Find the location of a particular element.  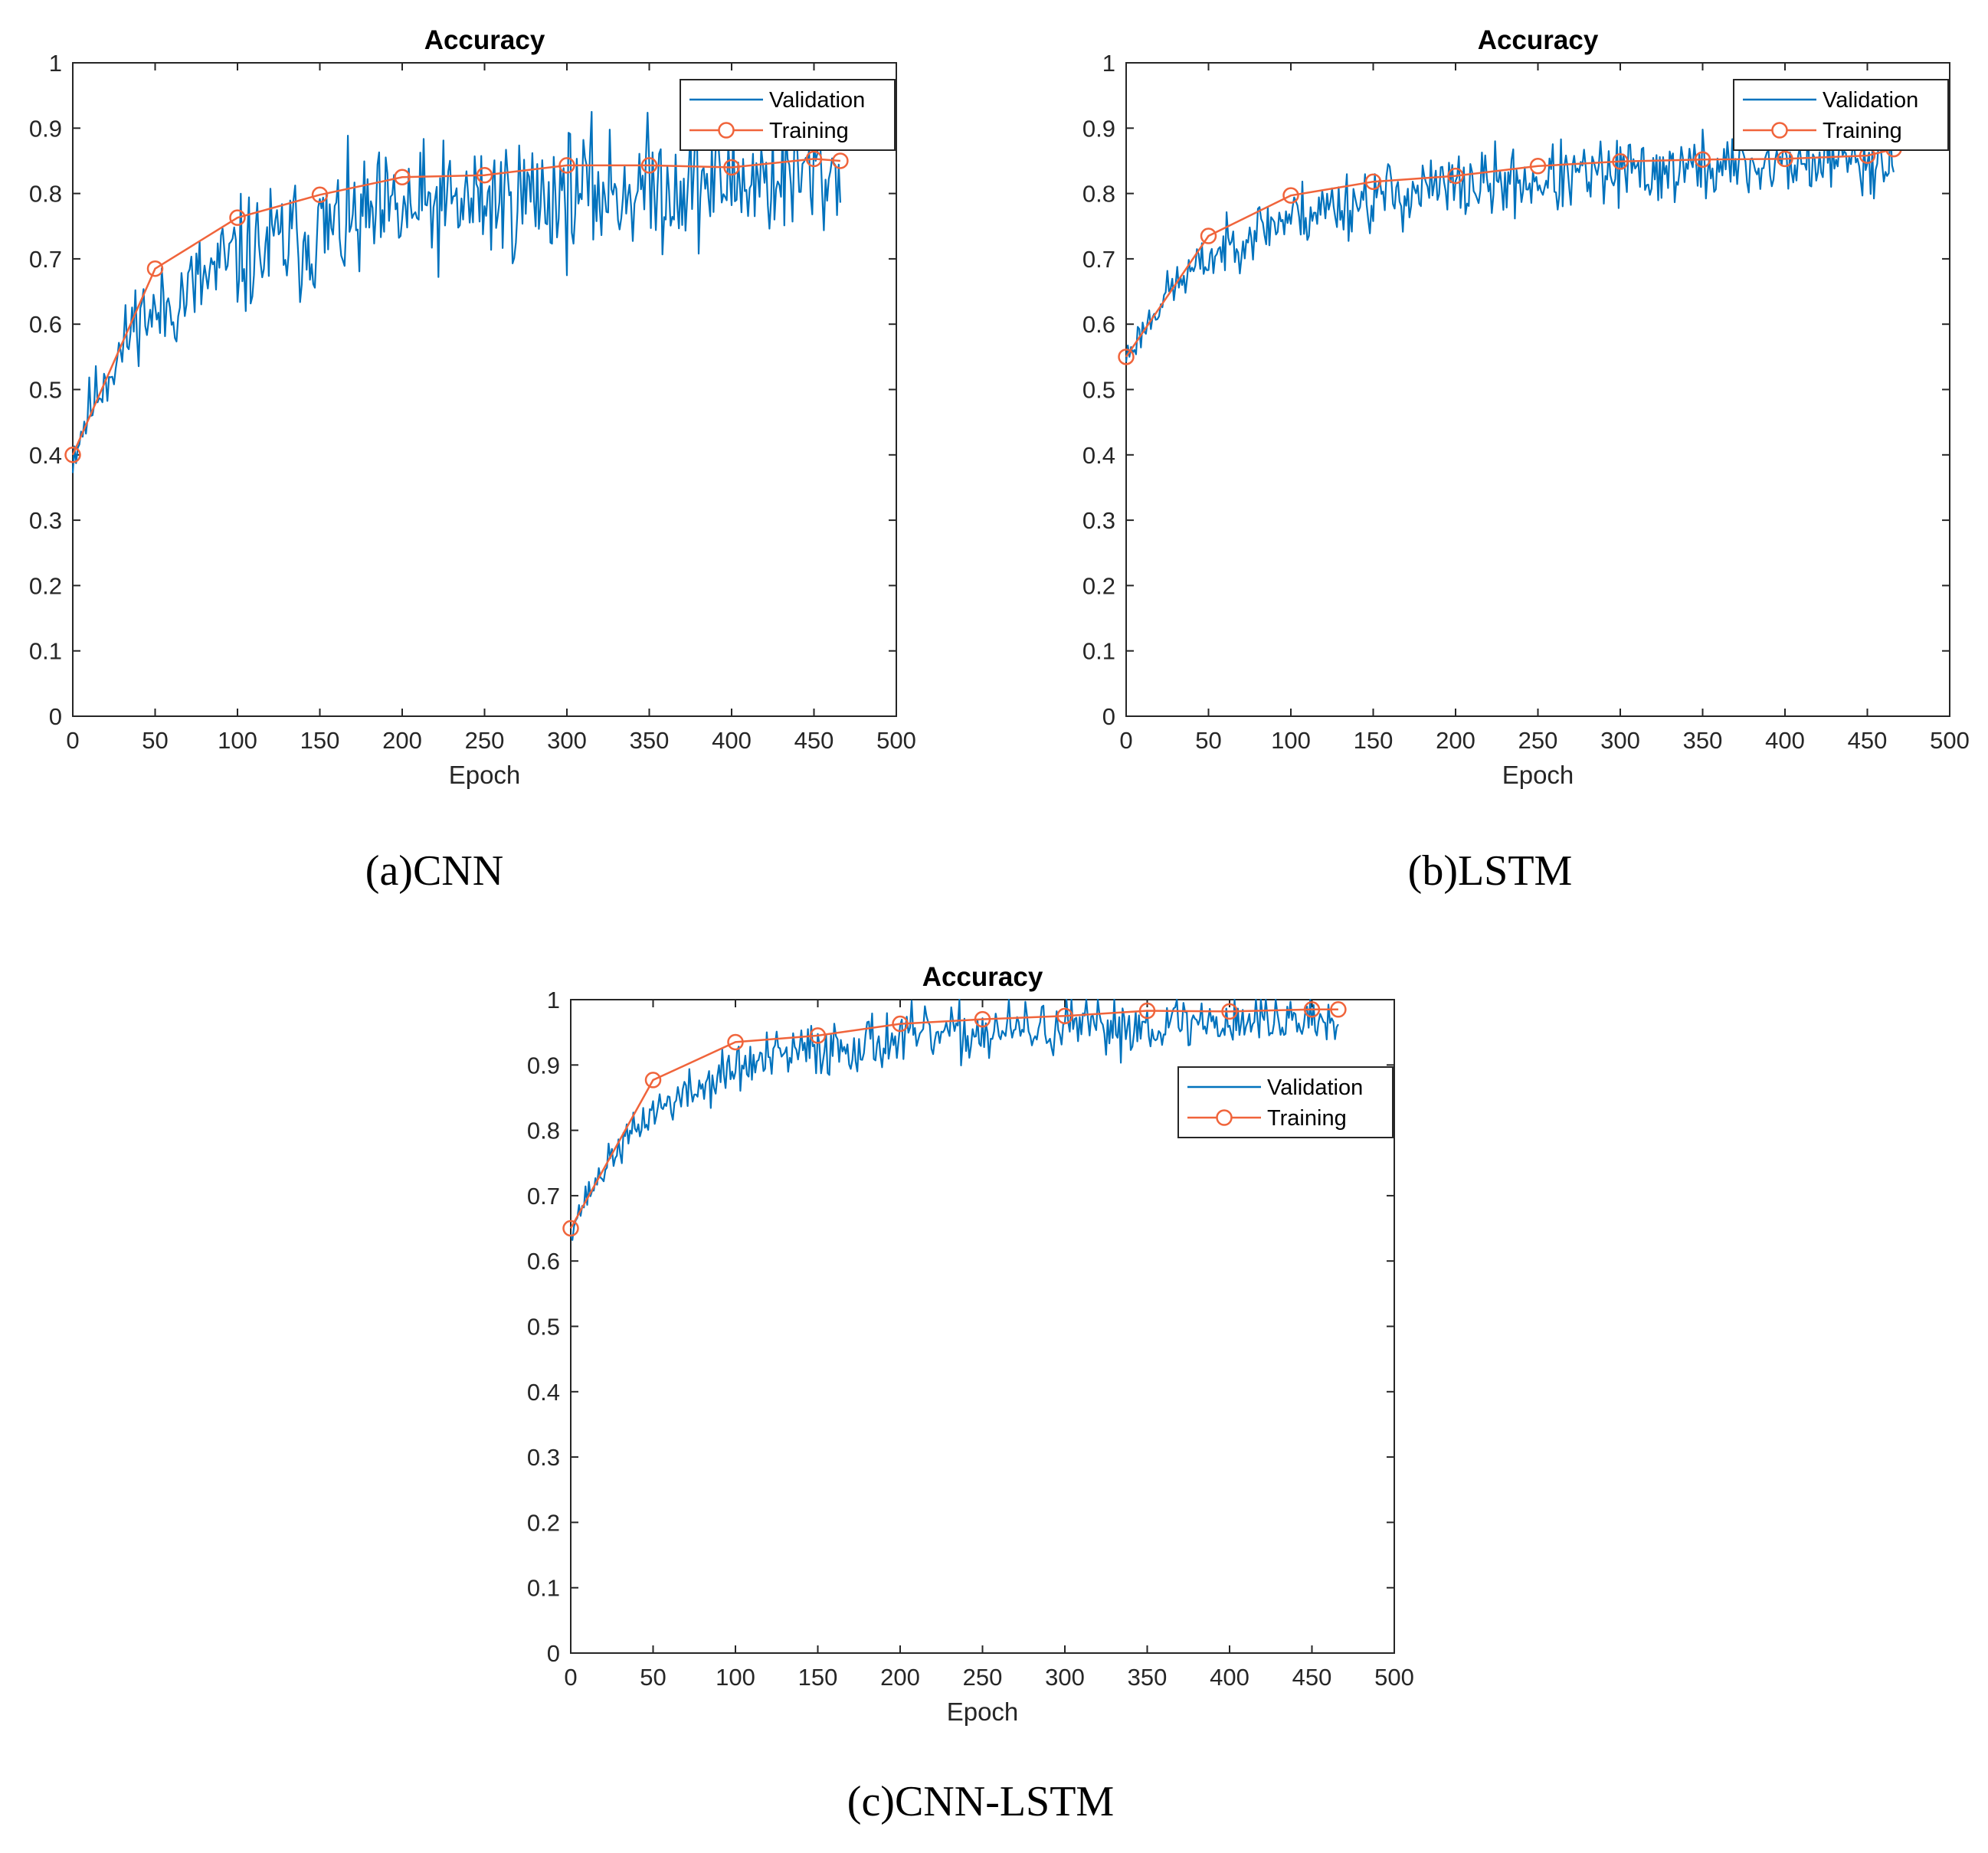

x-tick-label: 350 is located at coordinates (650, 740).